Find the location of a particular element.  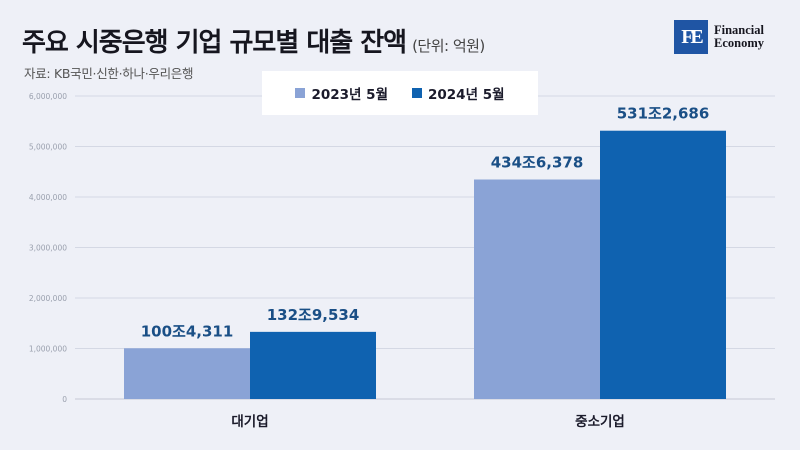

logo-line-2: Economy is located at coordinates (739, 43).